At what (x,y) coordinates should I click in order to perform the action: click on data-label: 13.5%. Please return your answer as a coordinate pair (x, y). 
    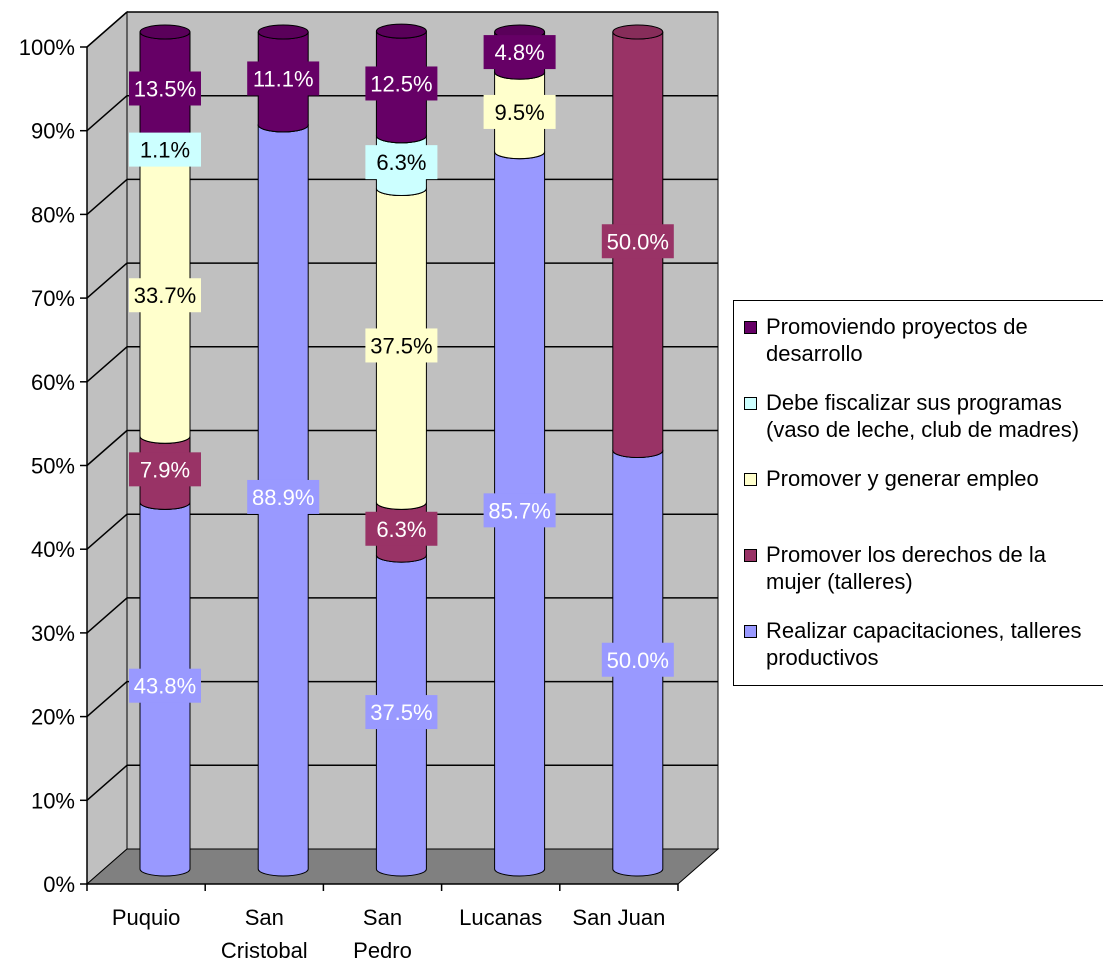
    Looking at the image, I should click on (165, 88).